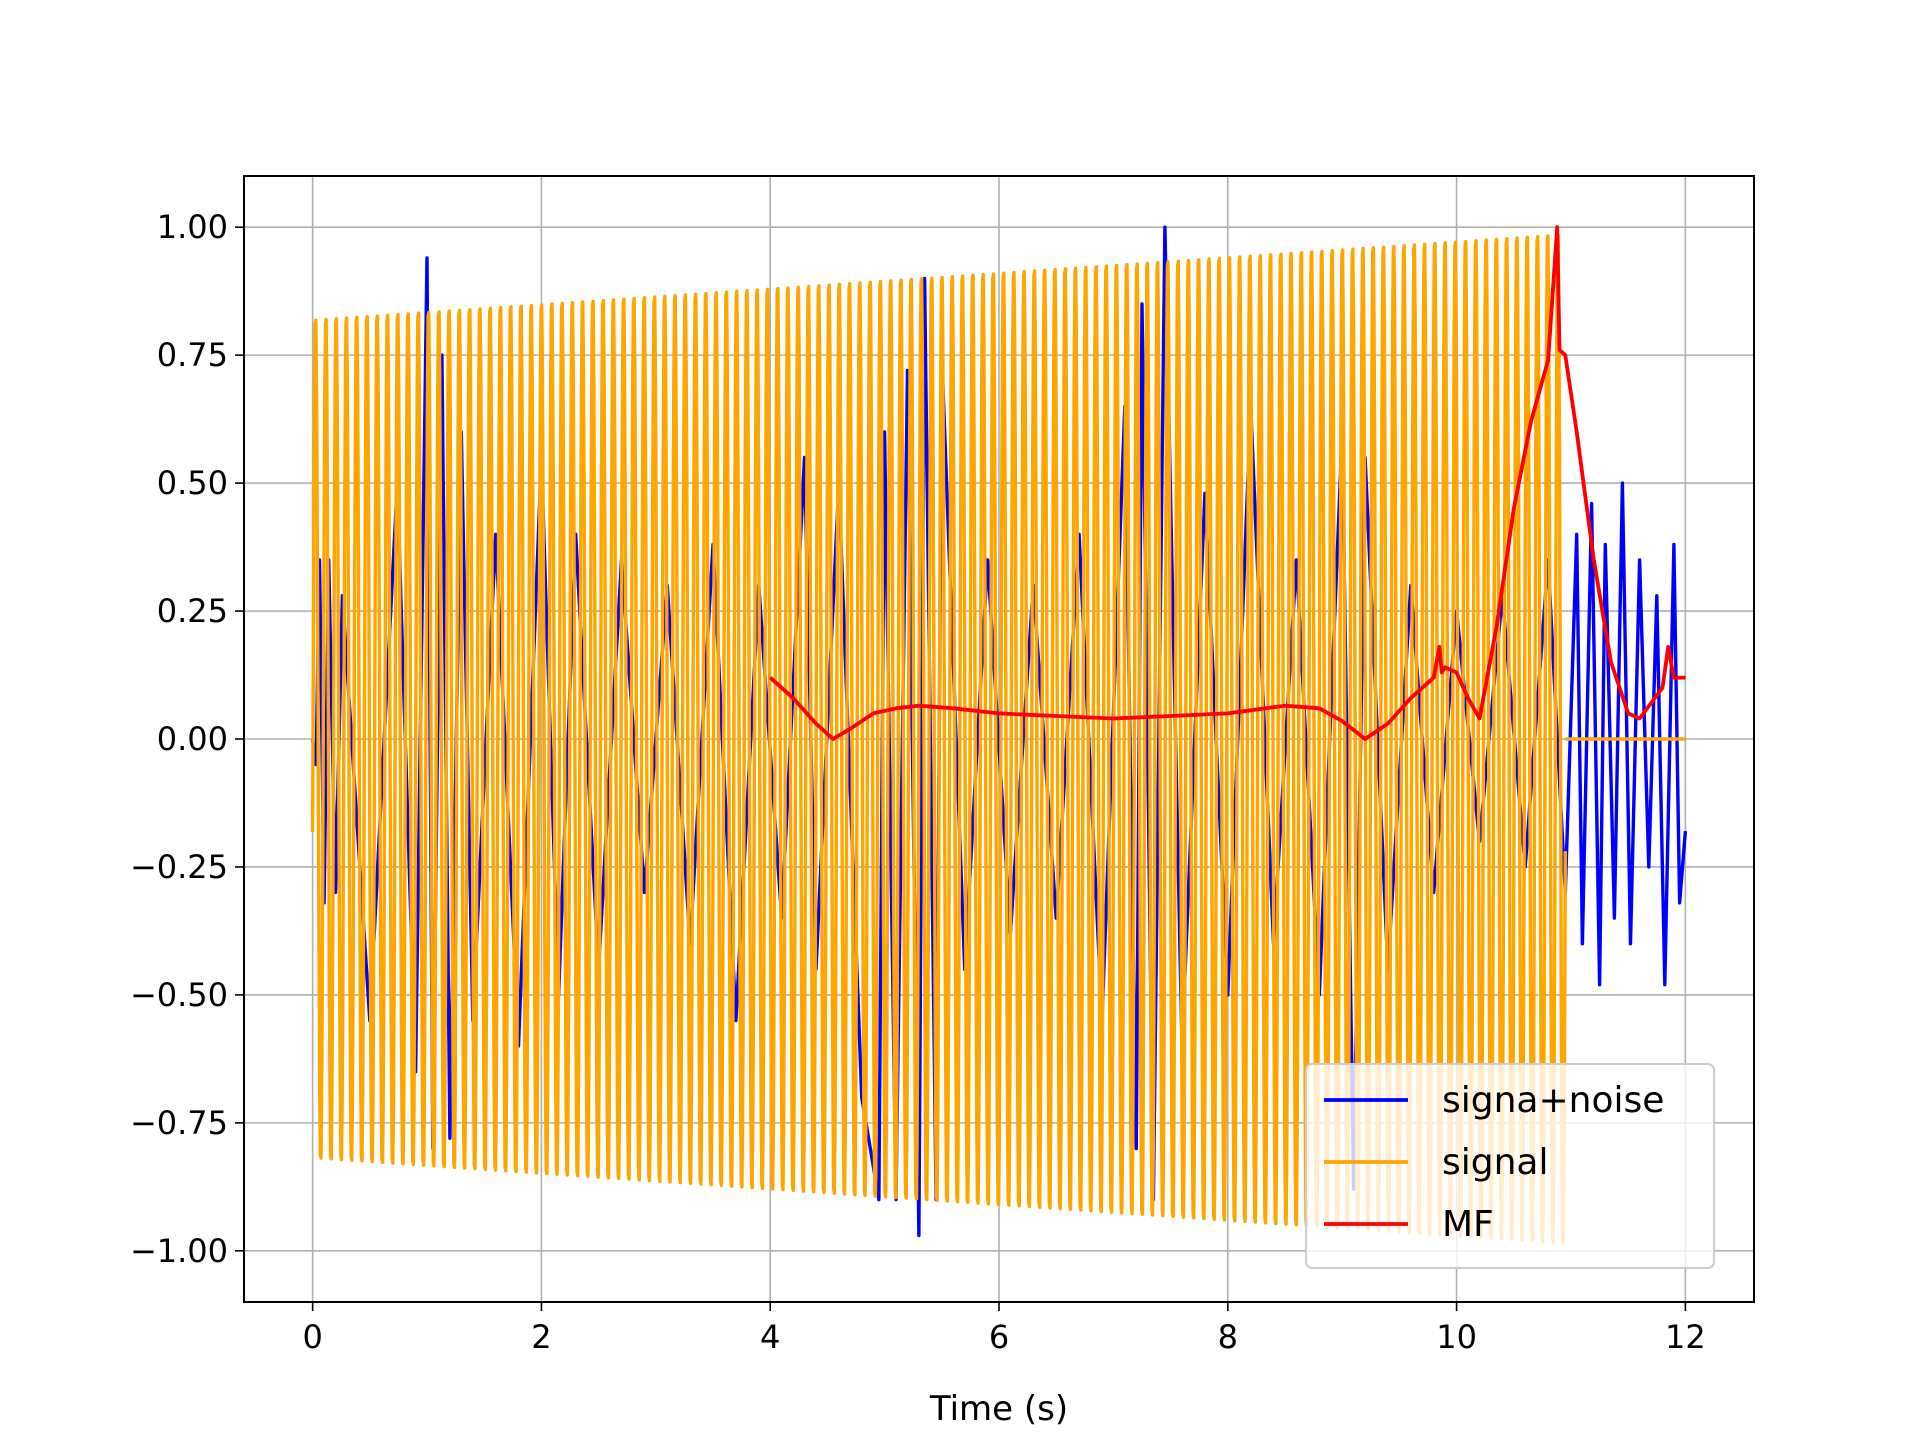 The image size is (1920, 1440). I want to click on y-tick-label: 0.25, so click(192, 611).